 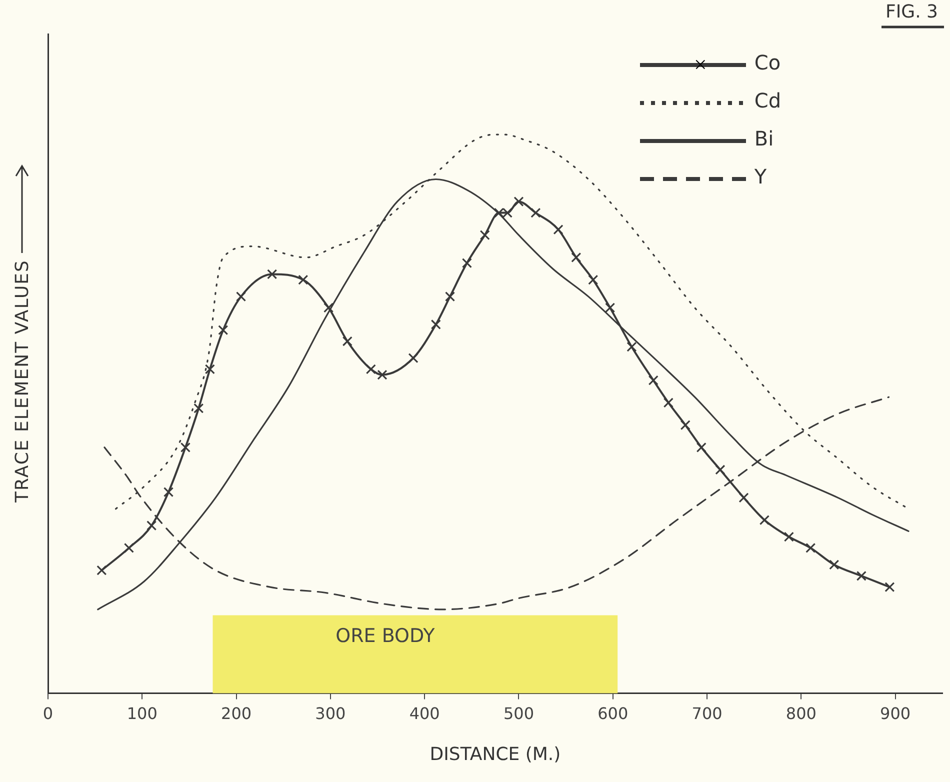 I want to click on legend-label: Cd, so click(x=768, y=100).